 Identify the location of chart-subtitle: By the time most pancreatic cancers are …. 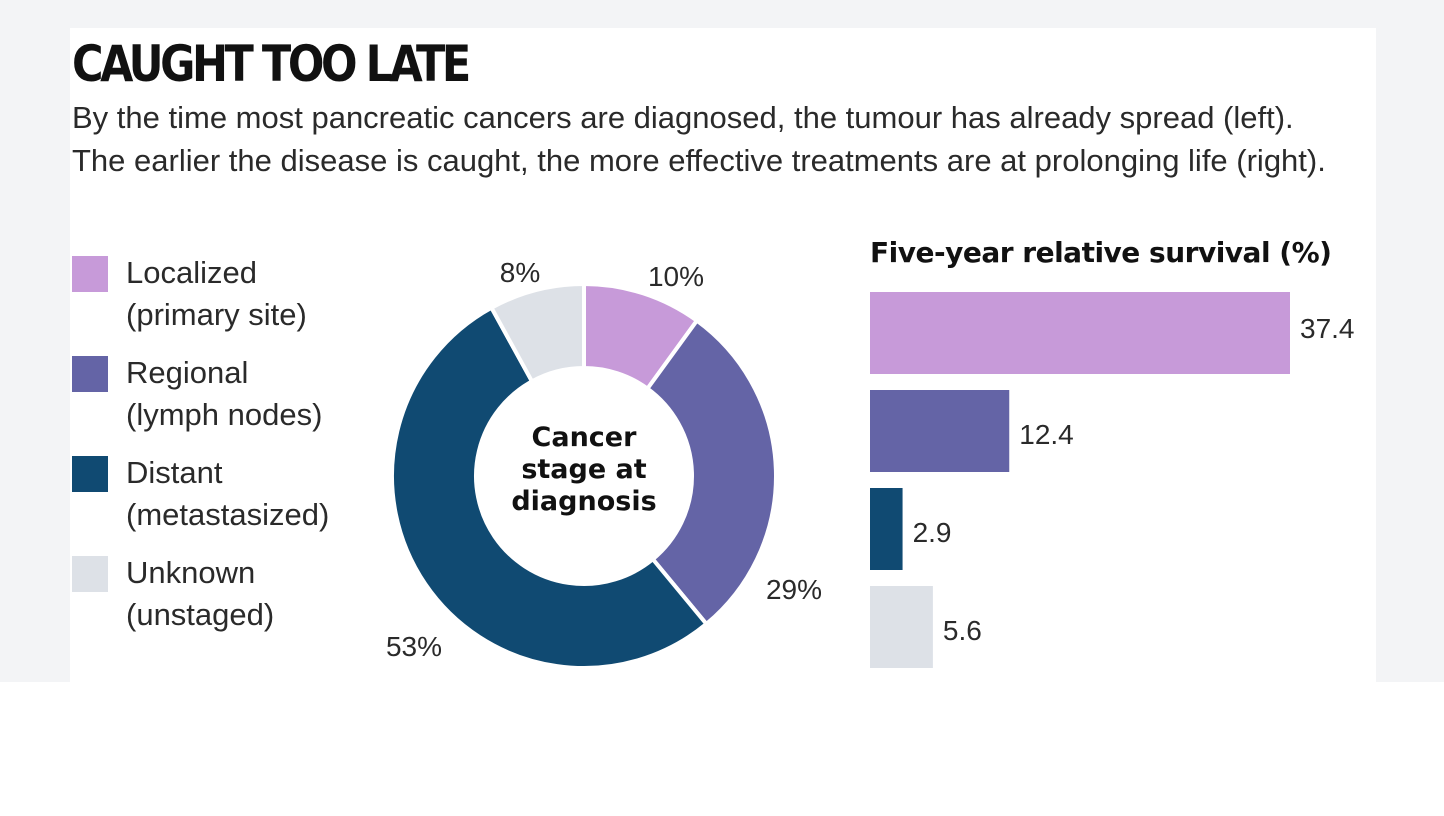
(699, 139).